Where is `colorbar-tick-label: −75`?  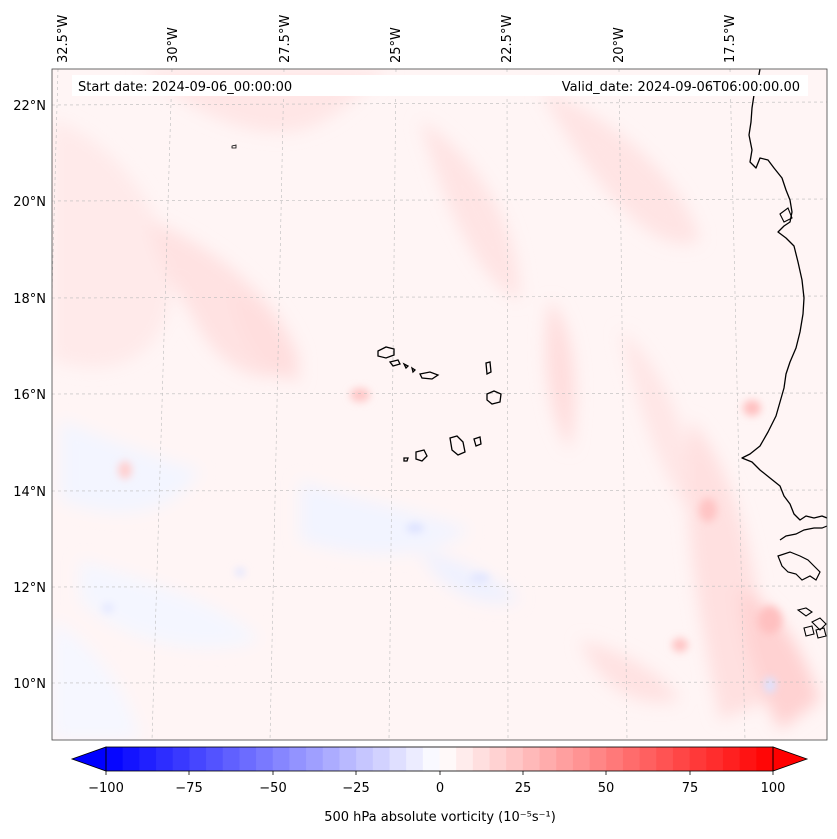 colorbar-tick-label: −75 is located at coordinates (188, 788).